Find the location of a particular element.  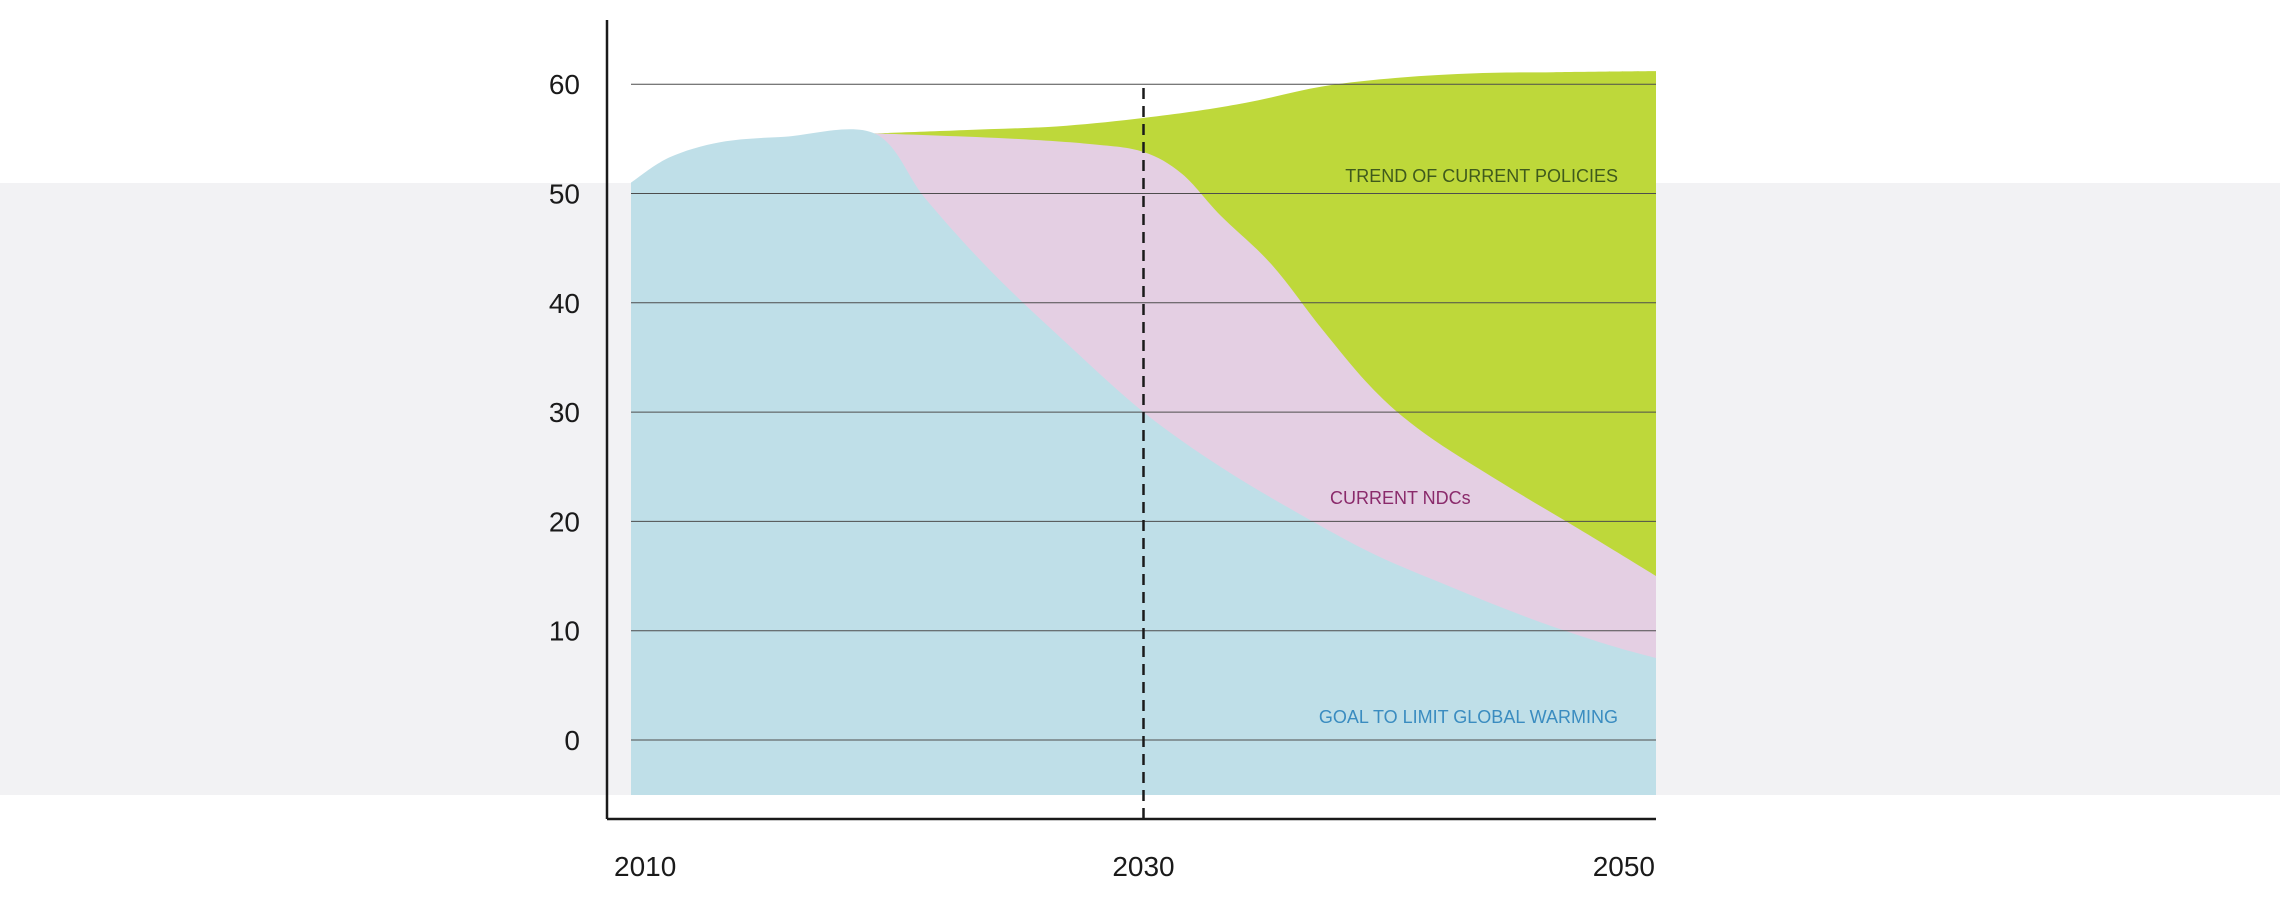

y-tick-label: 60 is located at coordinates (564, 84).